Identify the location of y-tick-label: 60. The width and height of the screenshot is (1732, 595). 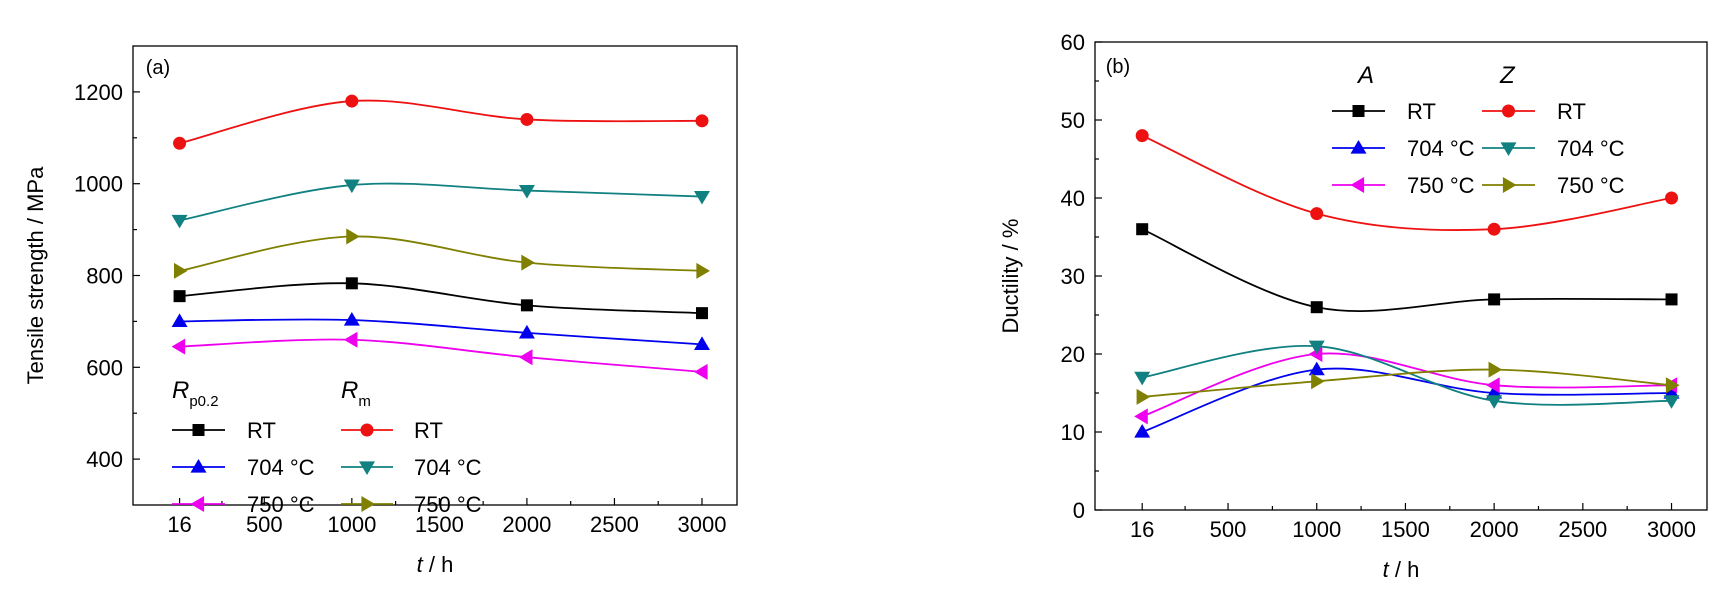
(1073, 42).